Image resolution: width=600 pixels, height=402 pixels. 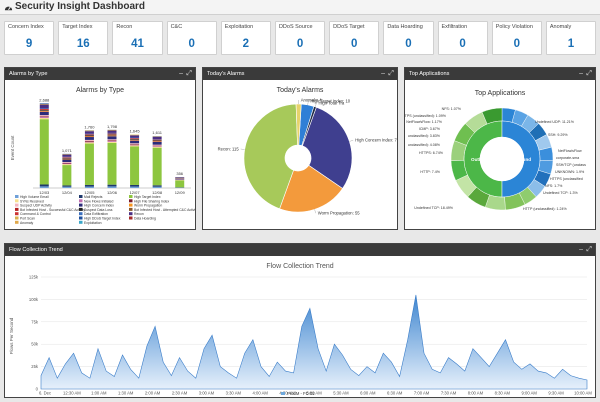 What do you see at coordinates (560, 27) in the screenshot?
I see `tile-label: Anomaly` at bounding box center [560, 27].